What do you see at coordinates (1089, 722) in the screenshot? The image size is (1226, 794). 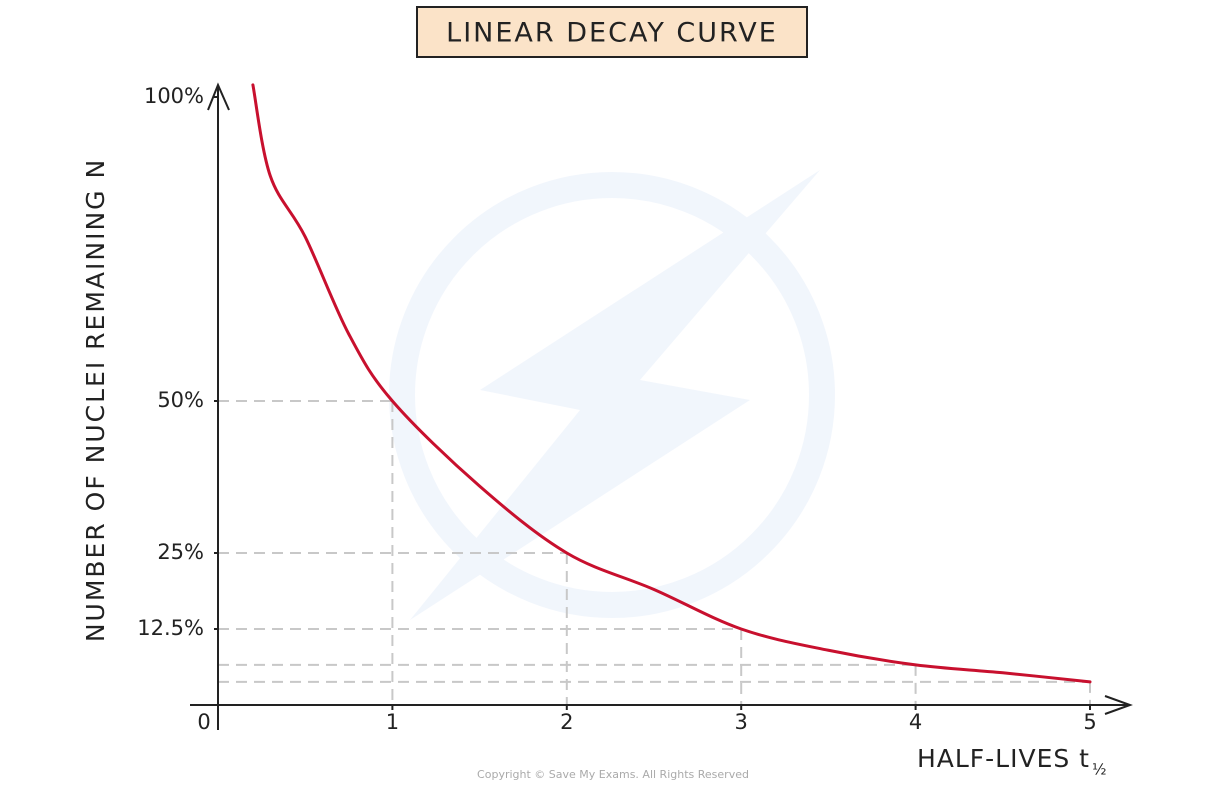 I see `x-tick-label: 5` at bounding box center [1089, 722].